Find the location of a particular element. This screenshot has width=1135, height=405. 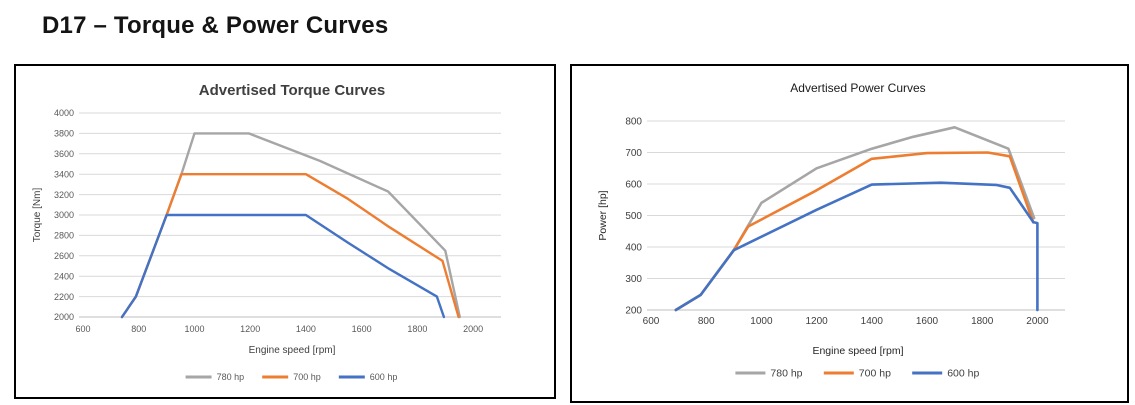

y-tick-label: 2800 is located at coordinates (64, 236).